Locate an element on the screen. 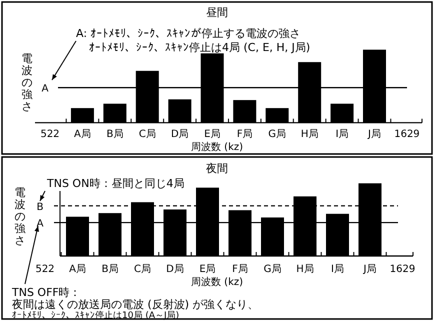  text: 夜間は遠くの放送局の電波 (反射波) が強くなり、 is located at coordinates (135, 304).